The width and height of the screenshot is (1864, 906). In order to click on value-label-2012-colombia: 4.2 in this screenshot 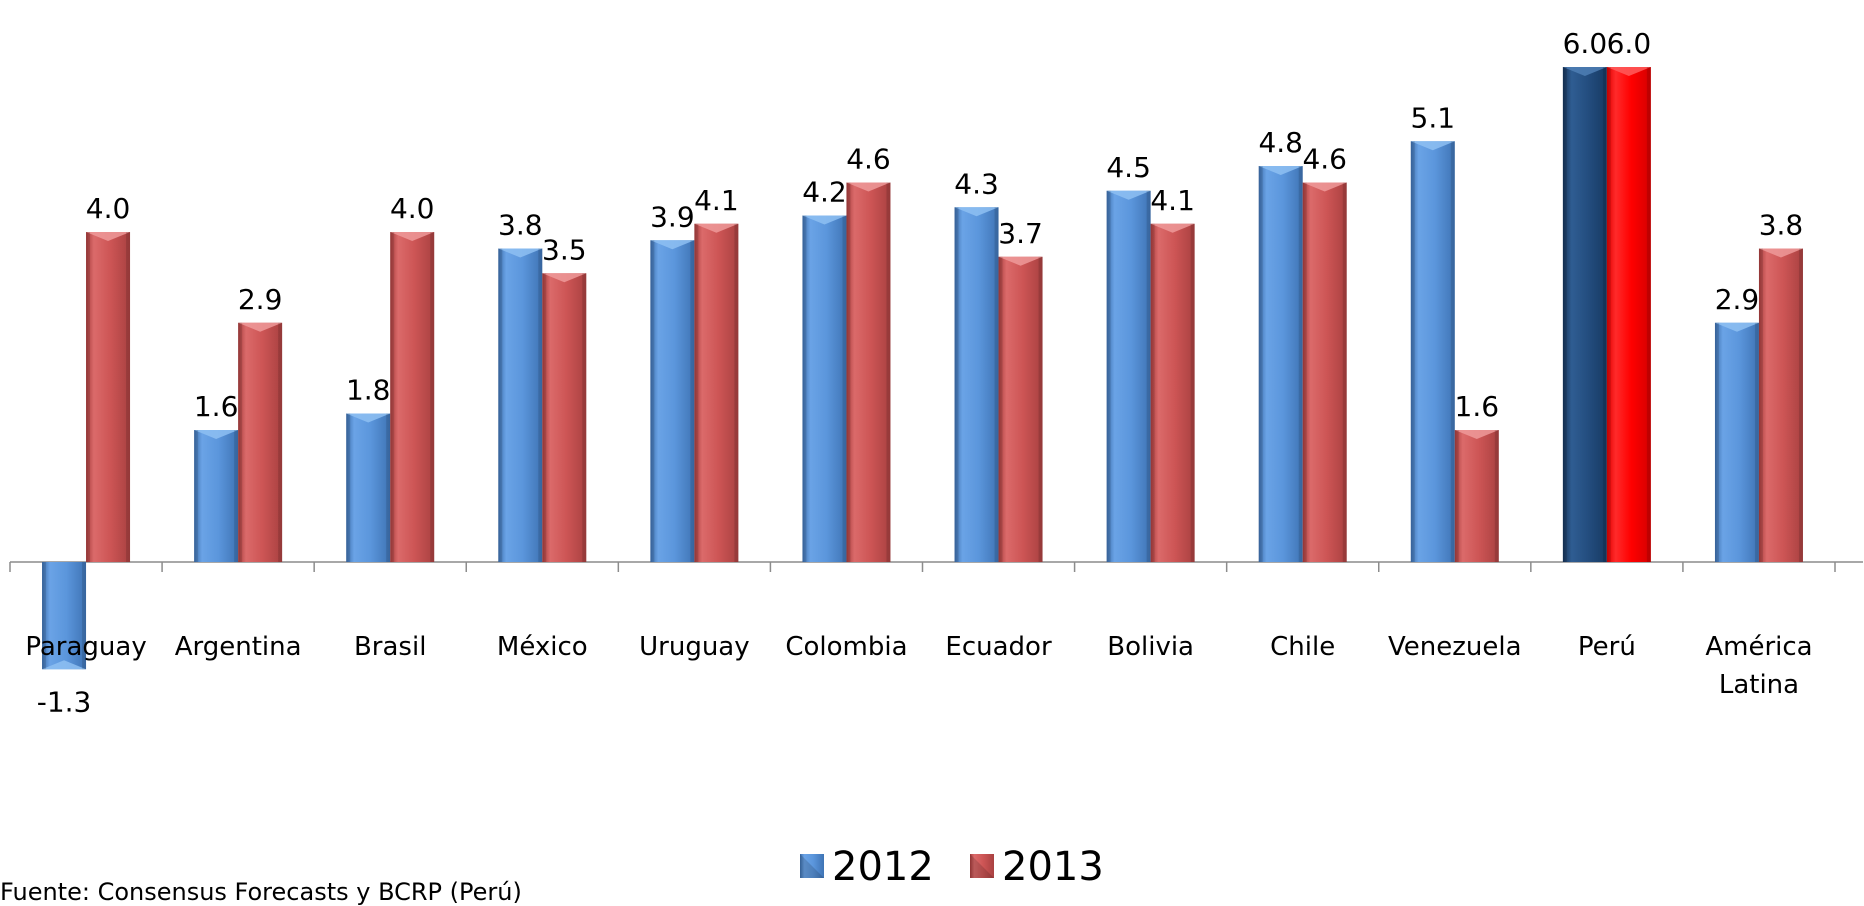, I will do `click(824, 192)`.